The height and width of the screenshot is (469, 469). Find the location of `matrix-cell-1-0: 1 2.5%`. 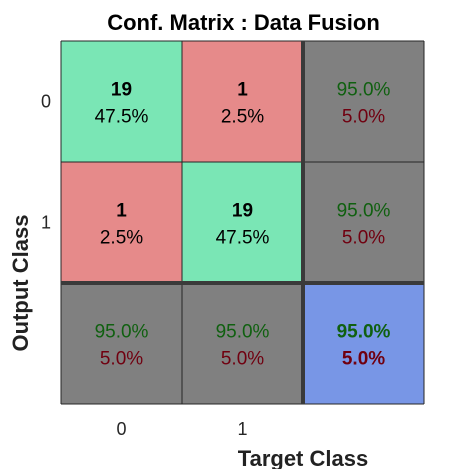

matrix-cell-1-0: 1 2.5% is located at coordinates (121, 222).